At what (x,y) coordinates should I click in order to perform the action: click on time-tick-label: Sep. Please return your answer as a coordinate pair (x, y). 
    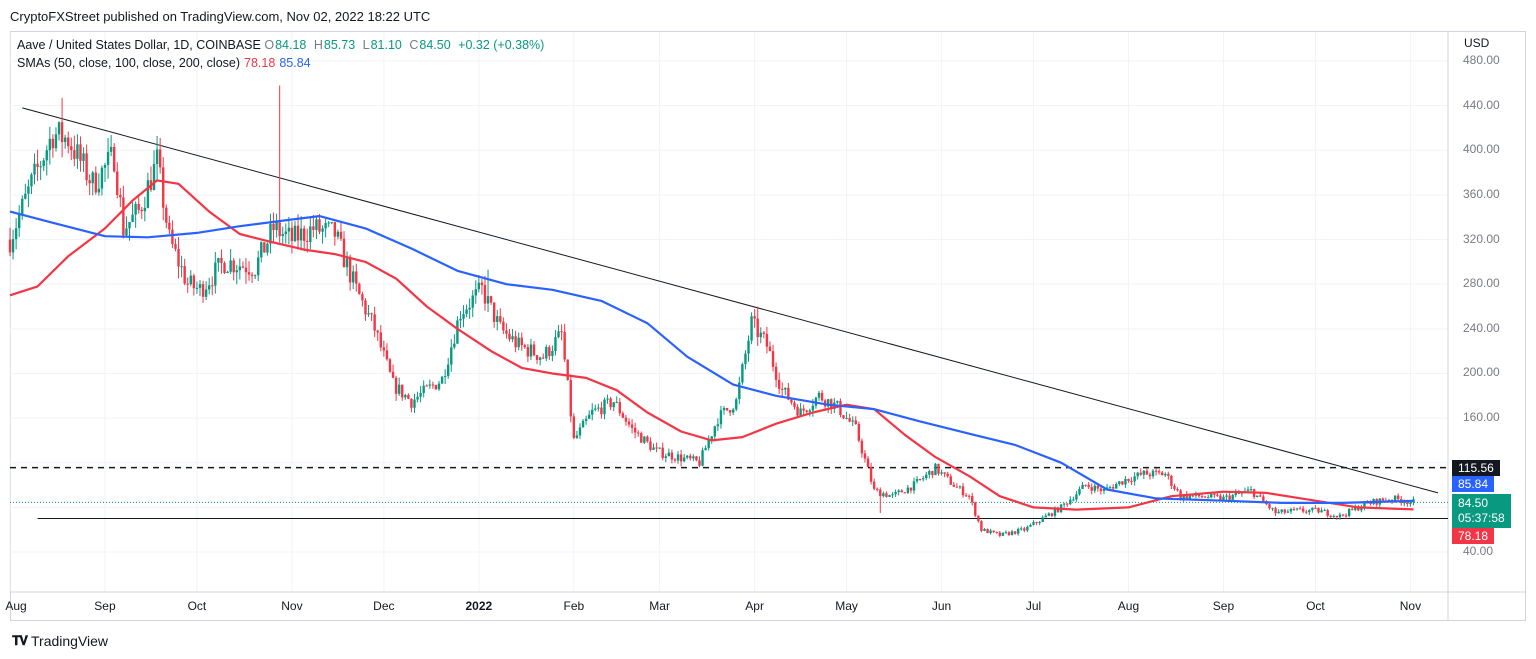
    Looking at the image, I should click on (105, 606).